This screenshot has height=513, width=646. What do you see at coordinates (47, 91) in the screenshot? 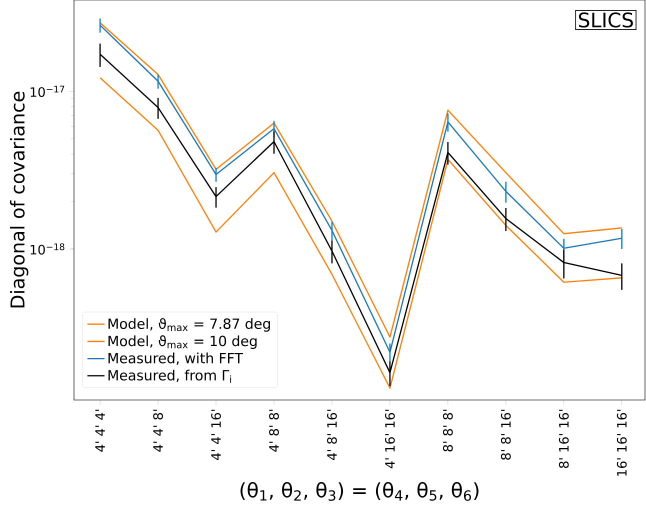
I see `y-tick-label: 10$^{−17}$` at bounding box center [47, 91].